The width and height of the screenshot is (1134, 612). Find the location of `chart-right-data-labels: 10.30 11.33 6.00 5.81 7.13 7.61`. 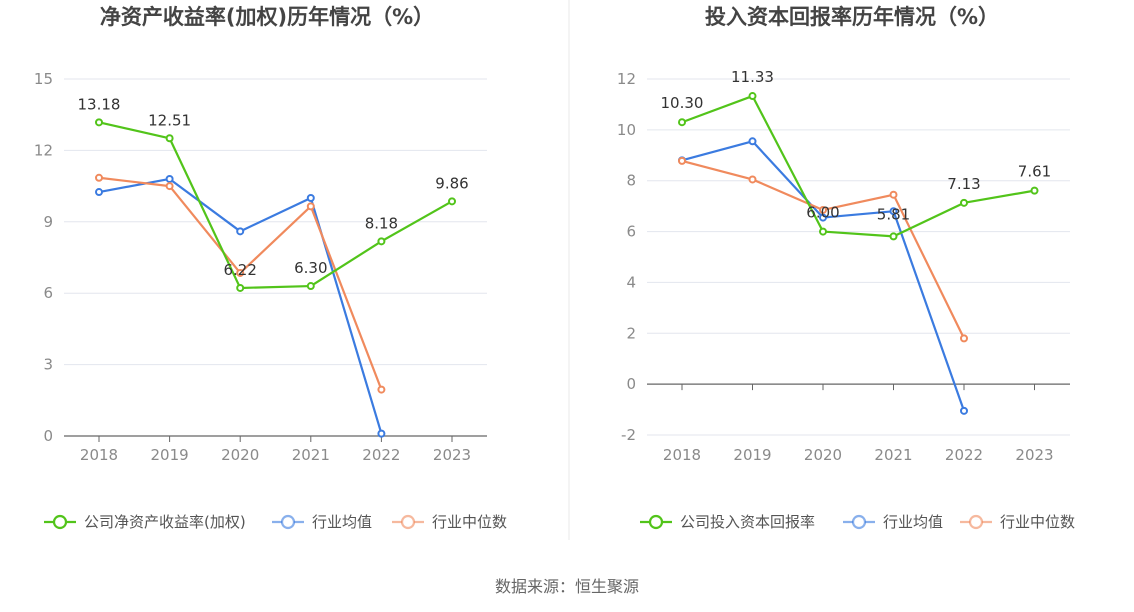

chart-right-data-labels: 10.30 11.33 6.00 5.81 7.13 7.61 is located at coordinates (856, 145).